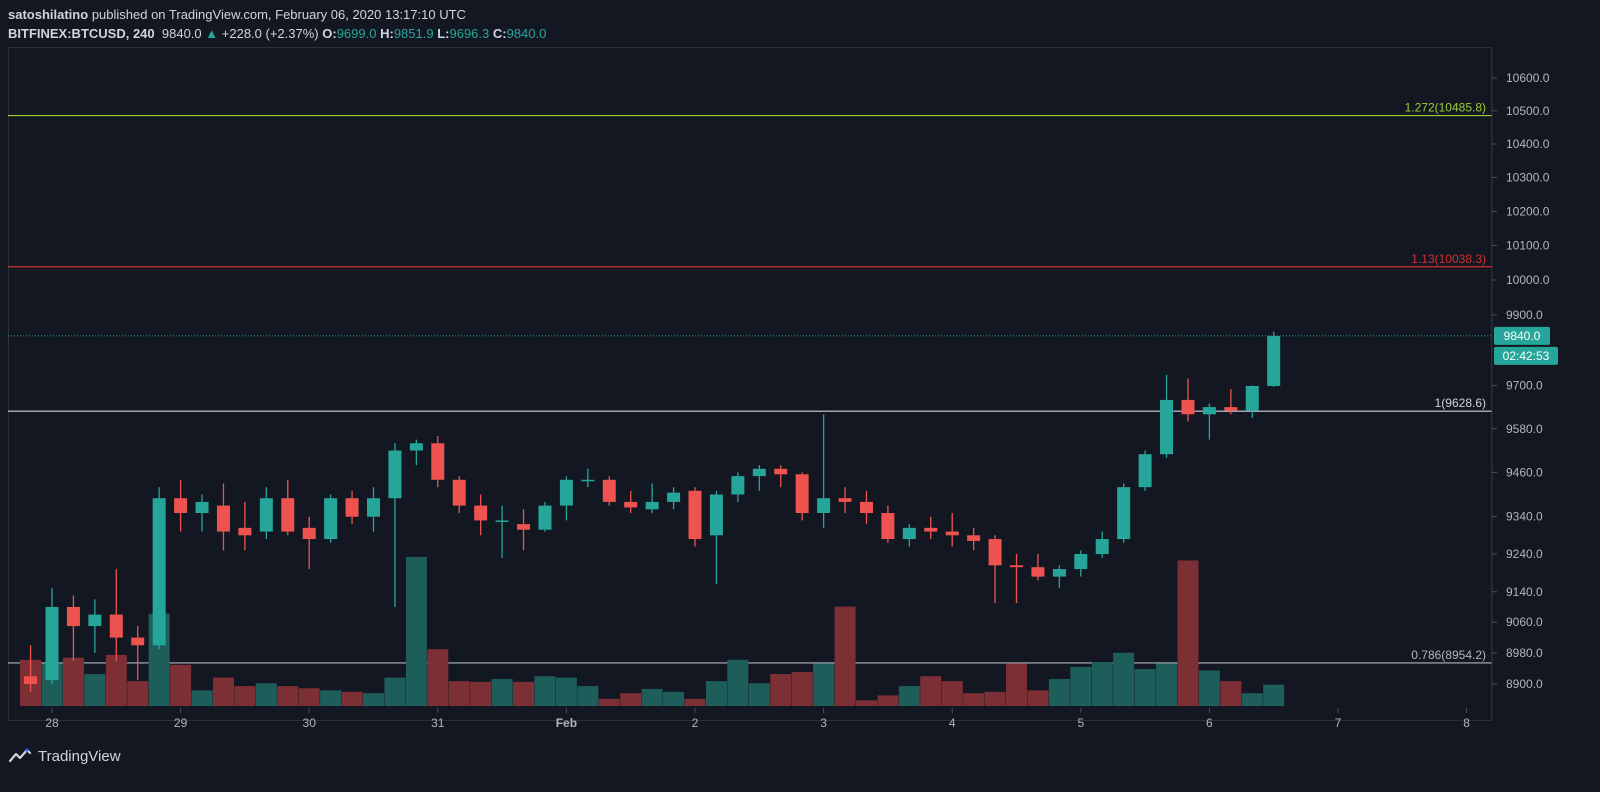 The width and height of the screenshot is (1600, 792). Describe the element at coordinates (48, 14) in the screenshot. I see `author-name: satoshilatino` at that location.